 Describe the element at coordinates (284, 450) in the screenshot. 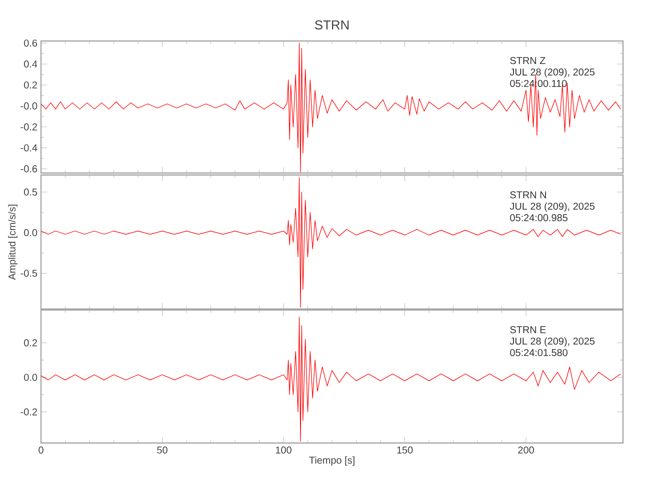

I see `x-tick-label: 100` at that location.